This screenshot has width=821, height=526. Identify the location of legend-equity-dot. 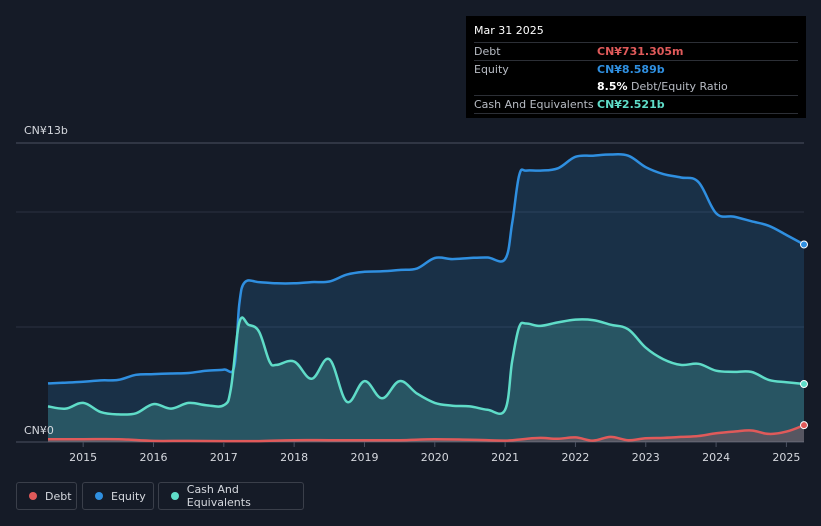
(99, 496).